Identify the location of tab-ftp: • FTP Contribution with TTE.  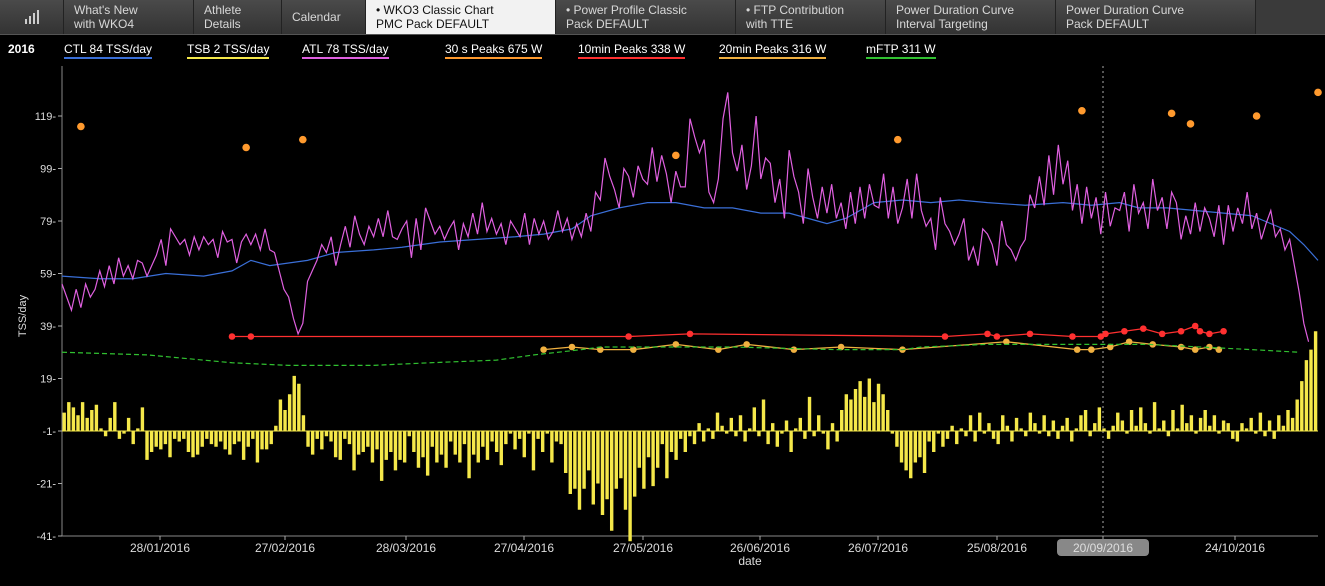
(811, 17).